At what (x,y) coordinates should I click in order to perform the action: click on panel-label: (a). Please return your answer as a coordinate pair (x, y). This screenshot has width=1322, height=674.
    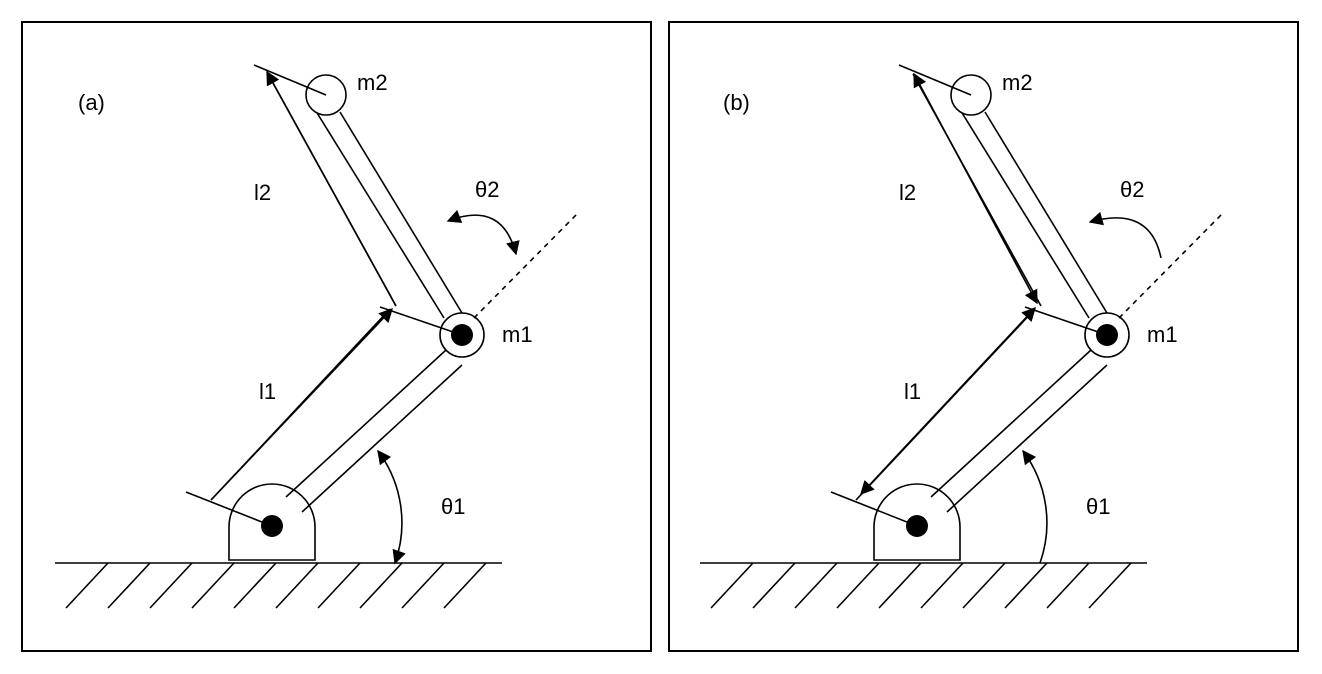
    Looking at the image, I should click on (91, 102).